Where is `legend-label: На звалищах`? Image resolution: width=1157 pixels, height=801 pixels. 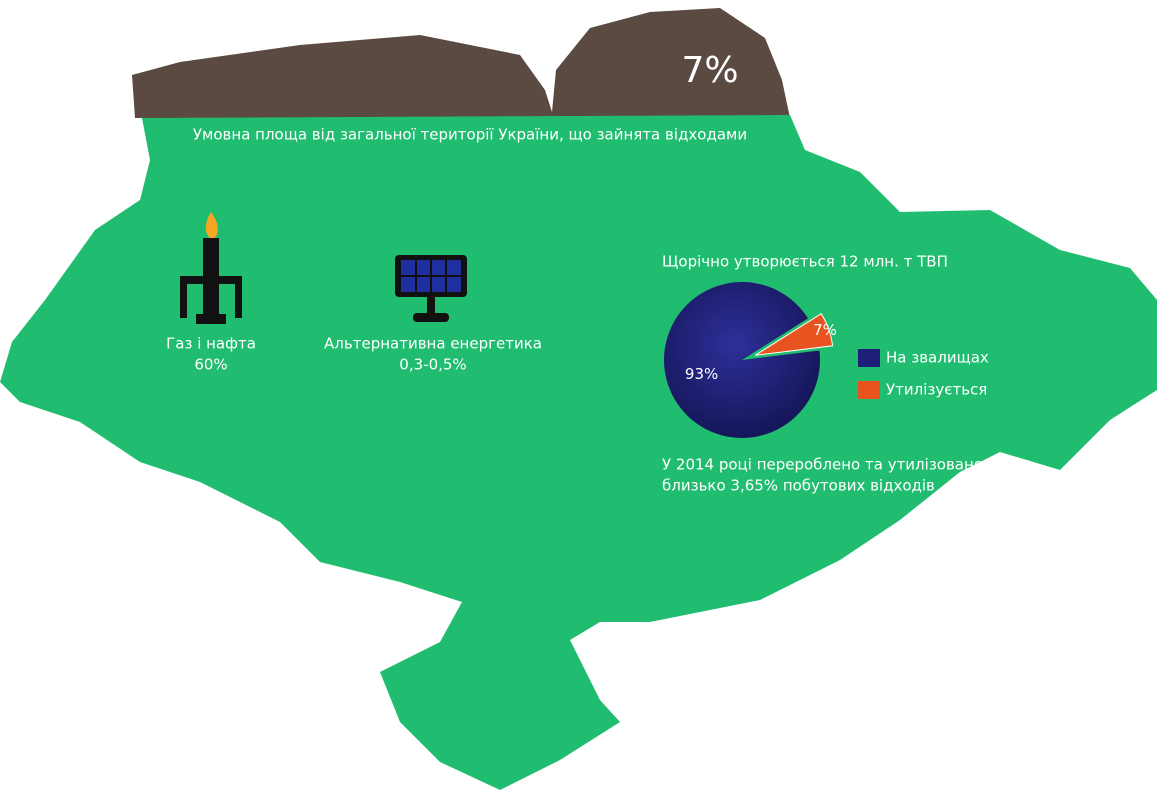
legend-label: На звалищах is located at coordinates (937, 358).